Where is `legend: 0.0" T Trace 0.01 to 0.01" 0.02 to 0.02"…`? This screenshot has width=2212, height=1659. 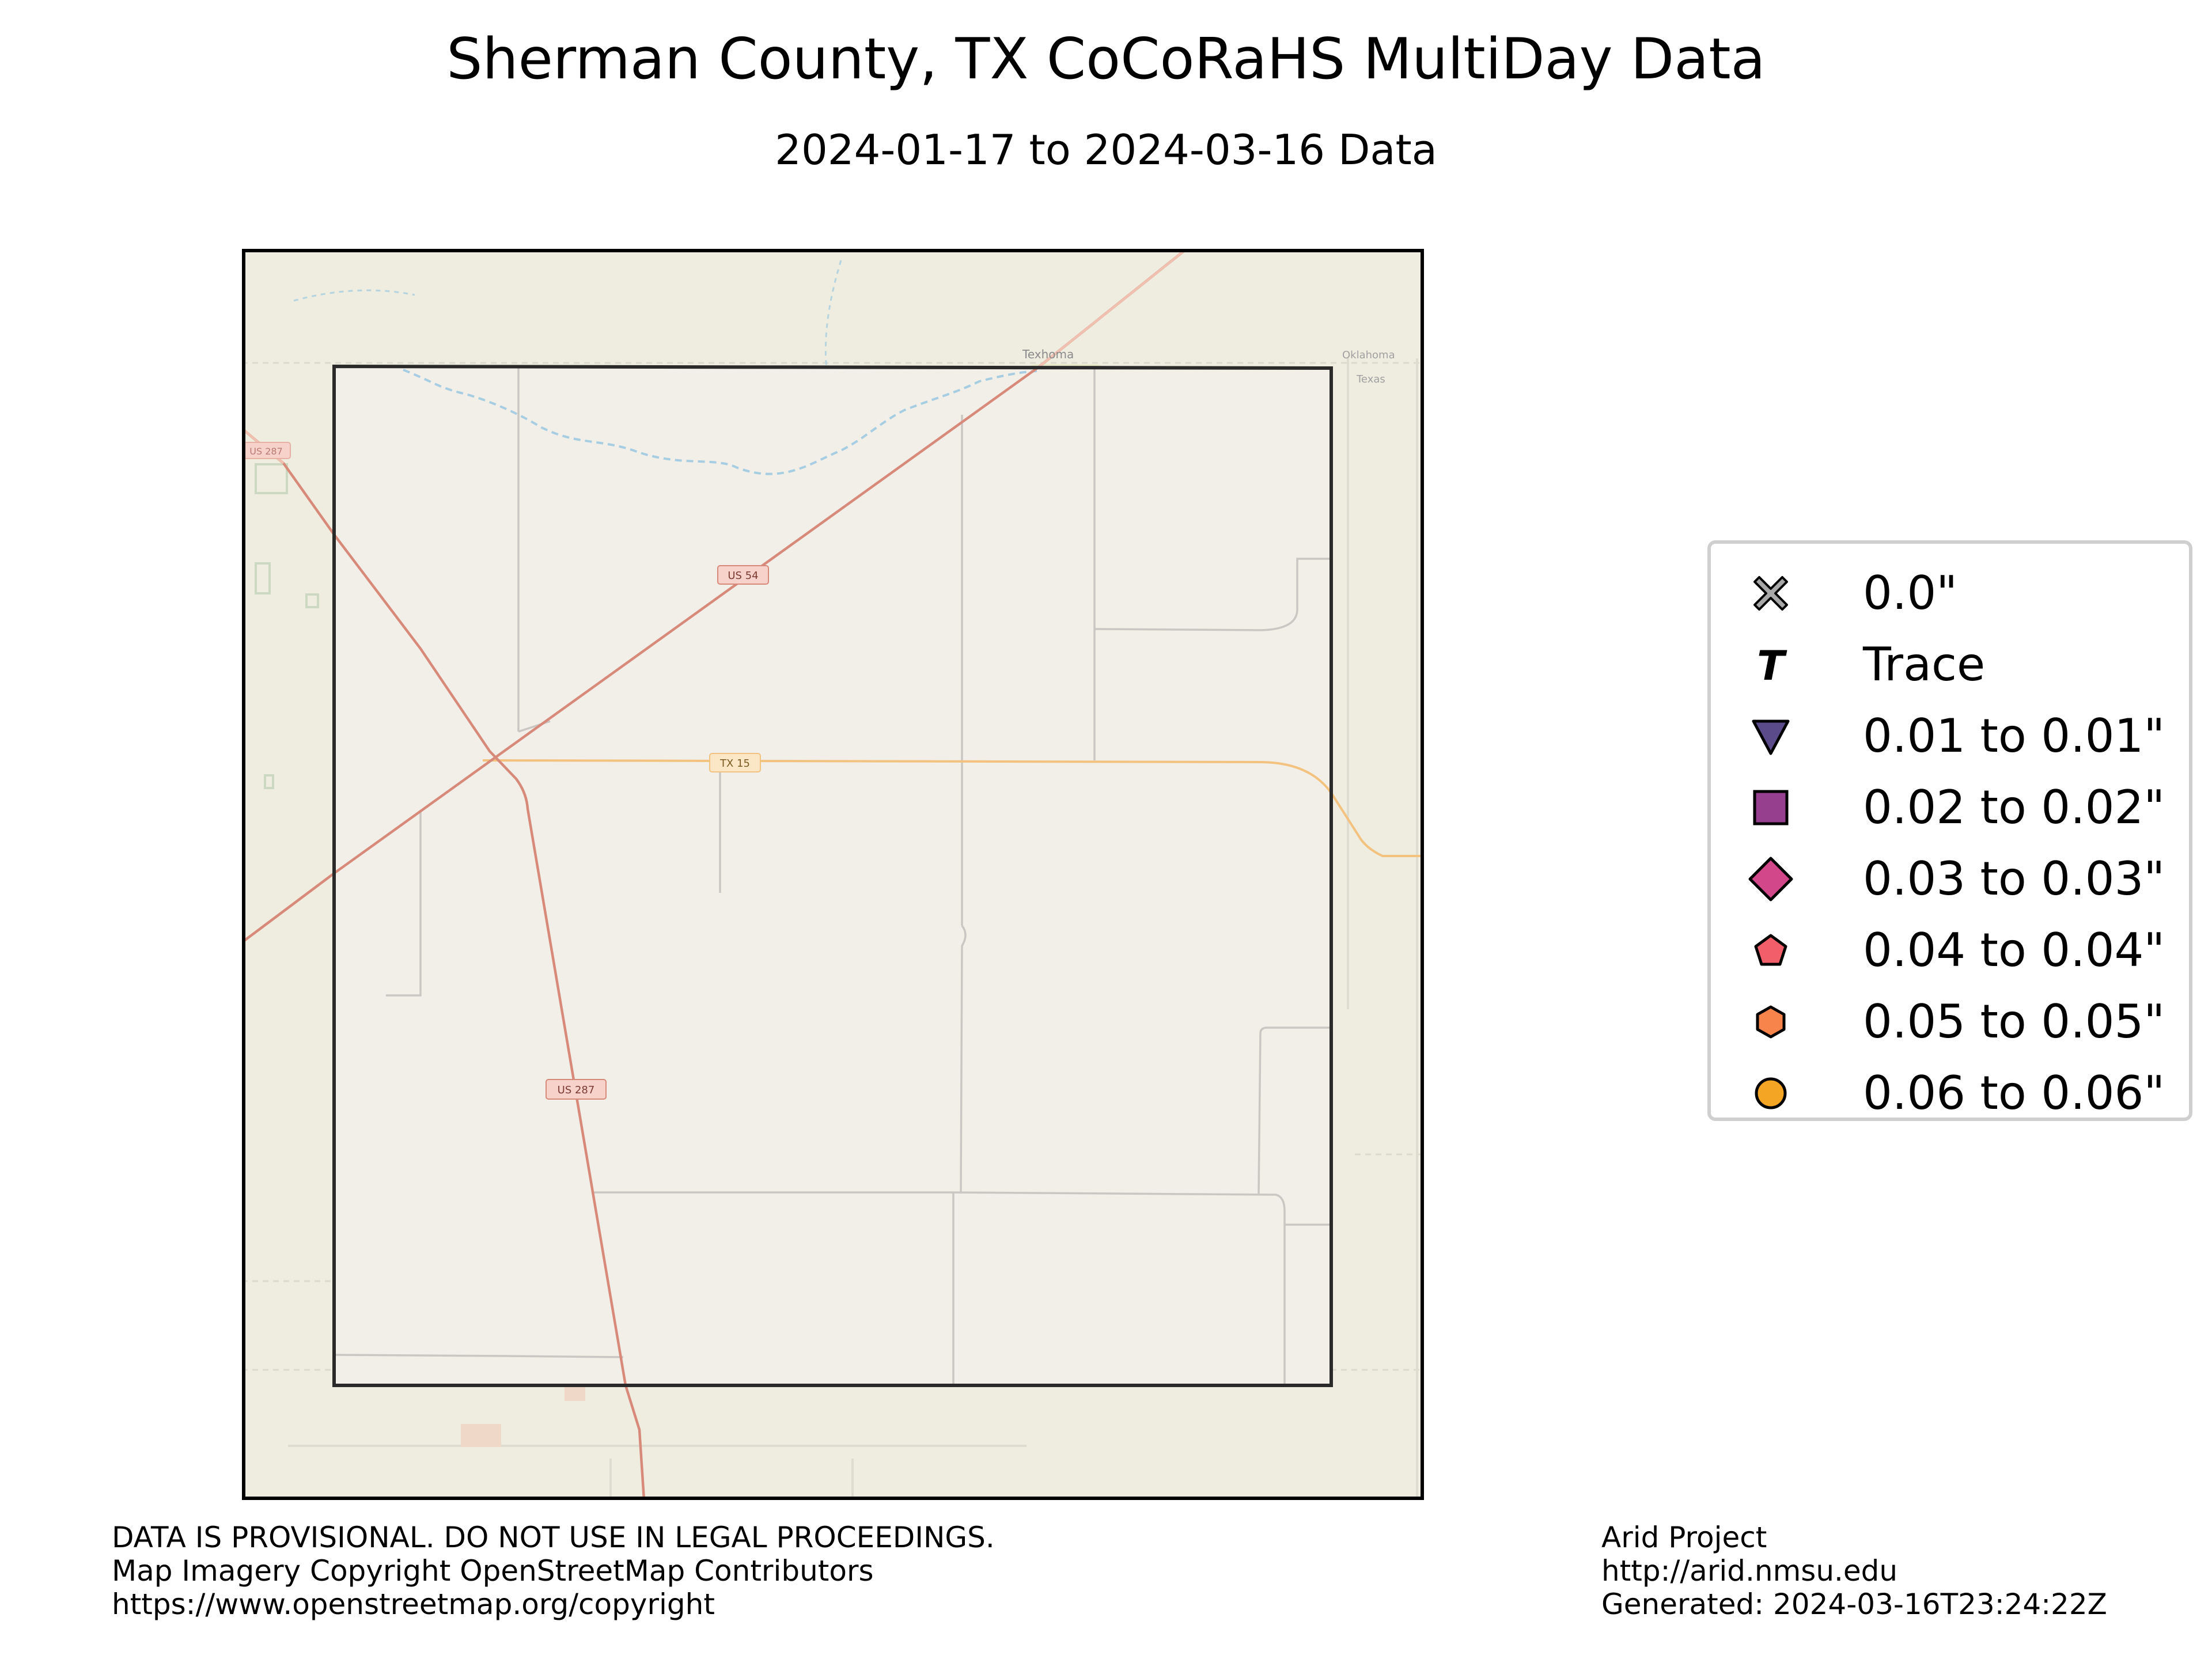 legend: 0.0" T Trace 0.01 to 0.01" 0.02 to 0.02"… is located at coordinates (1949, 830).